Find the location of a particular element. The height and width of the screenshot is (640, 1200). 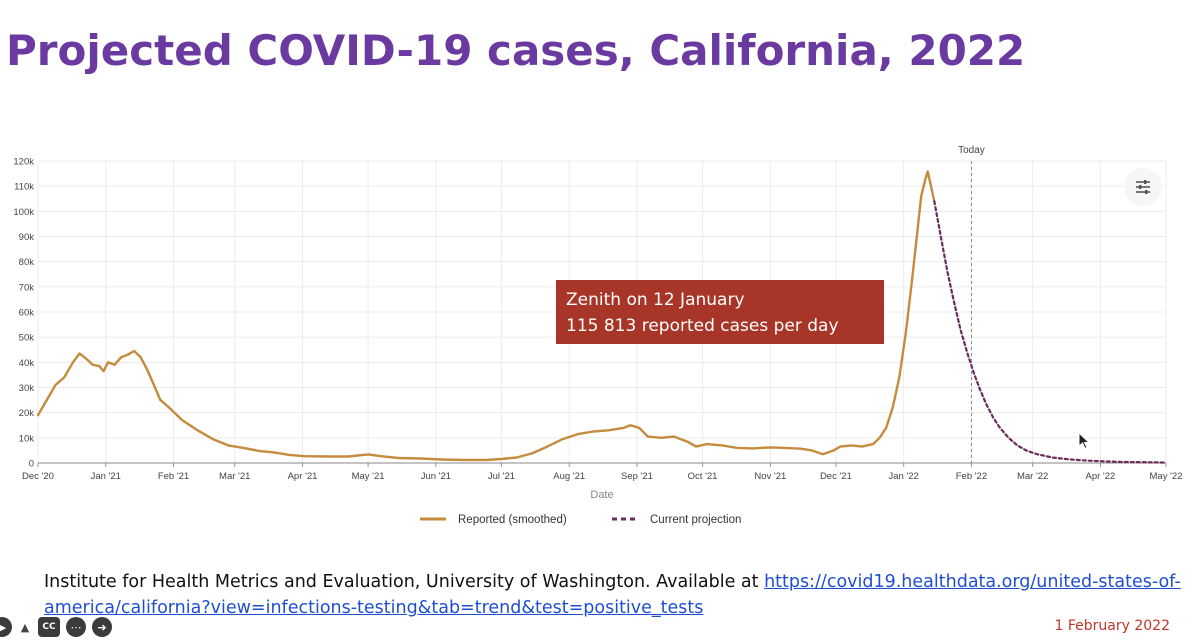

chart-settings-button is located at coordinates (1143, 187).